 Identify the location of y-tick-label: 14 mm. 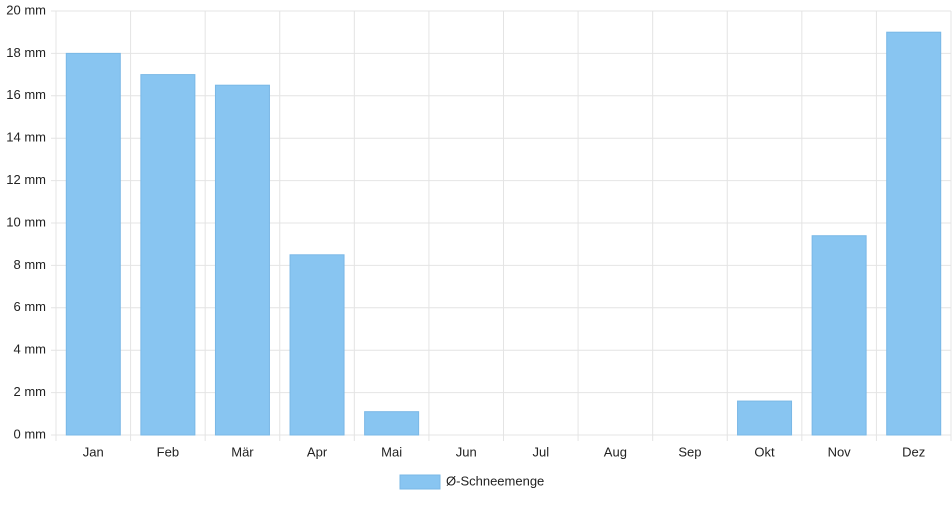
(26, 137).